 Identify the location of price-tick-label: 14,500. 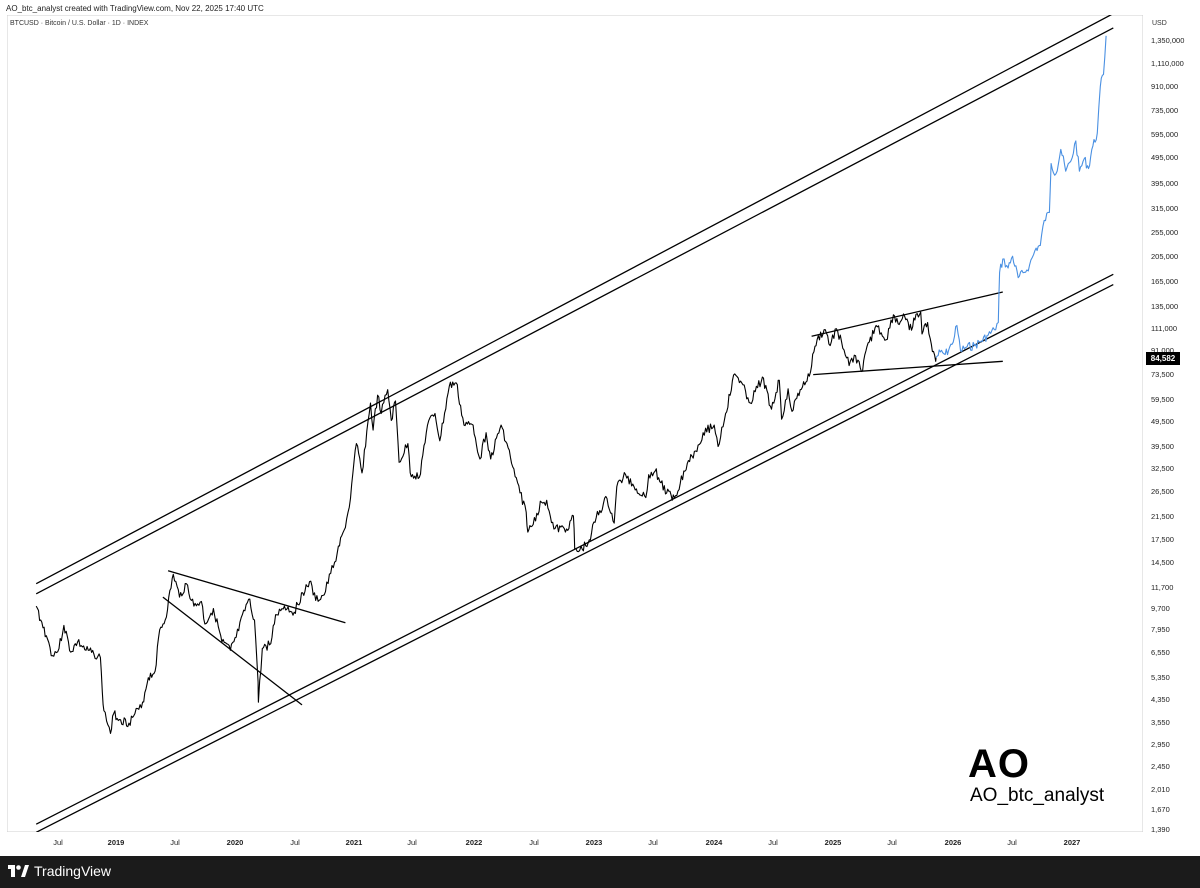
(1162, 562).